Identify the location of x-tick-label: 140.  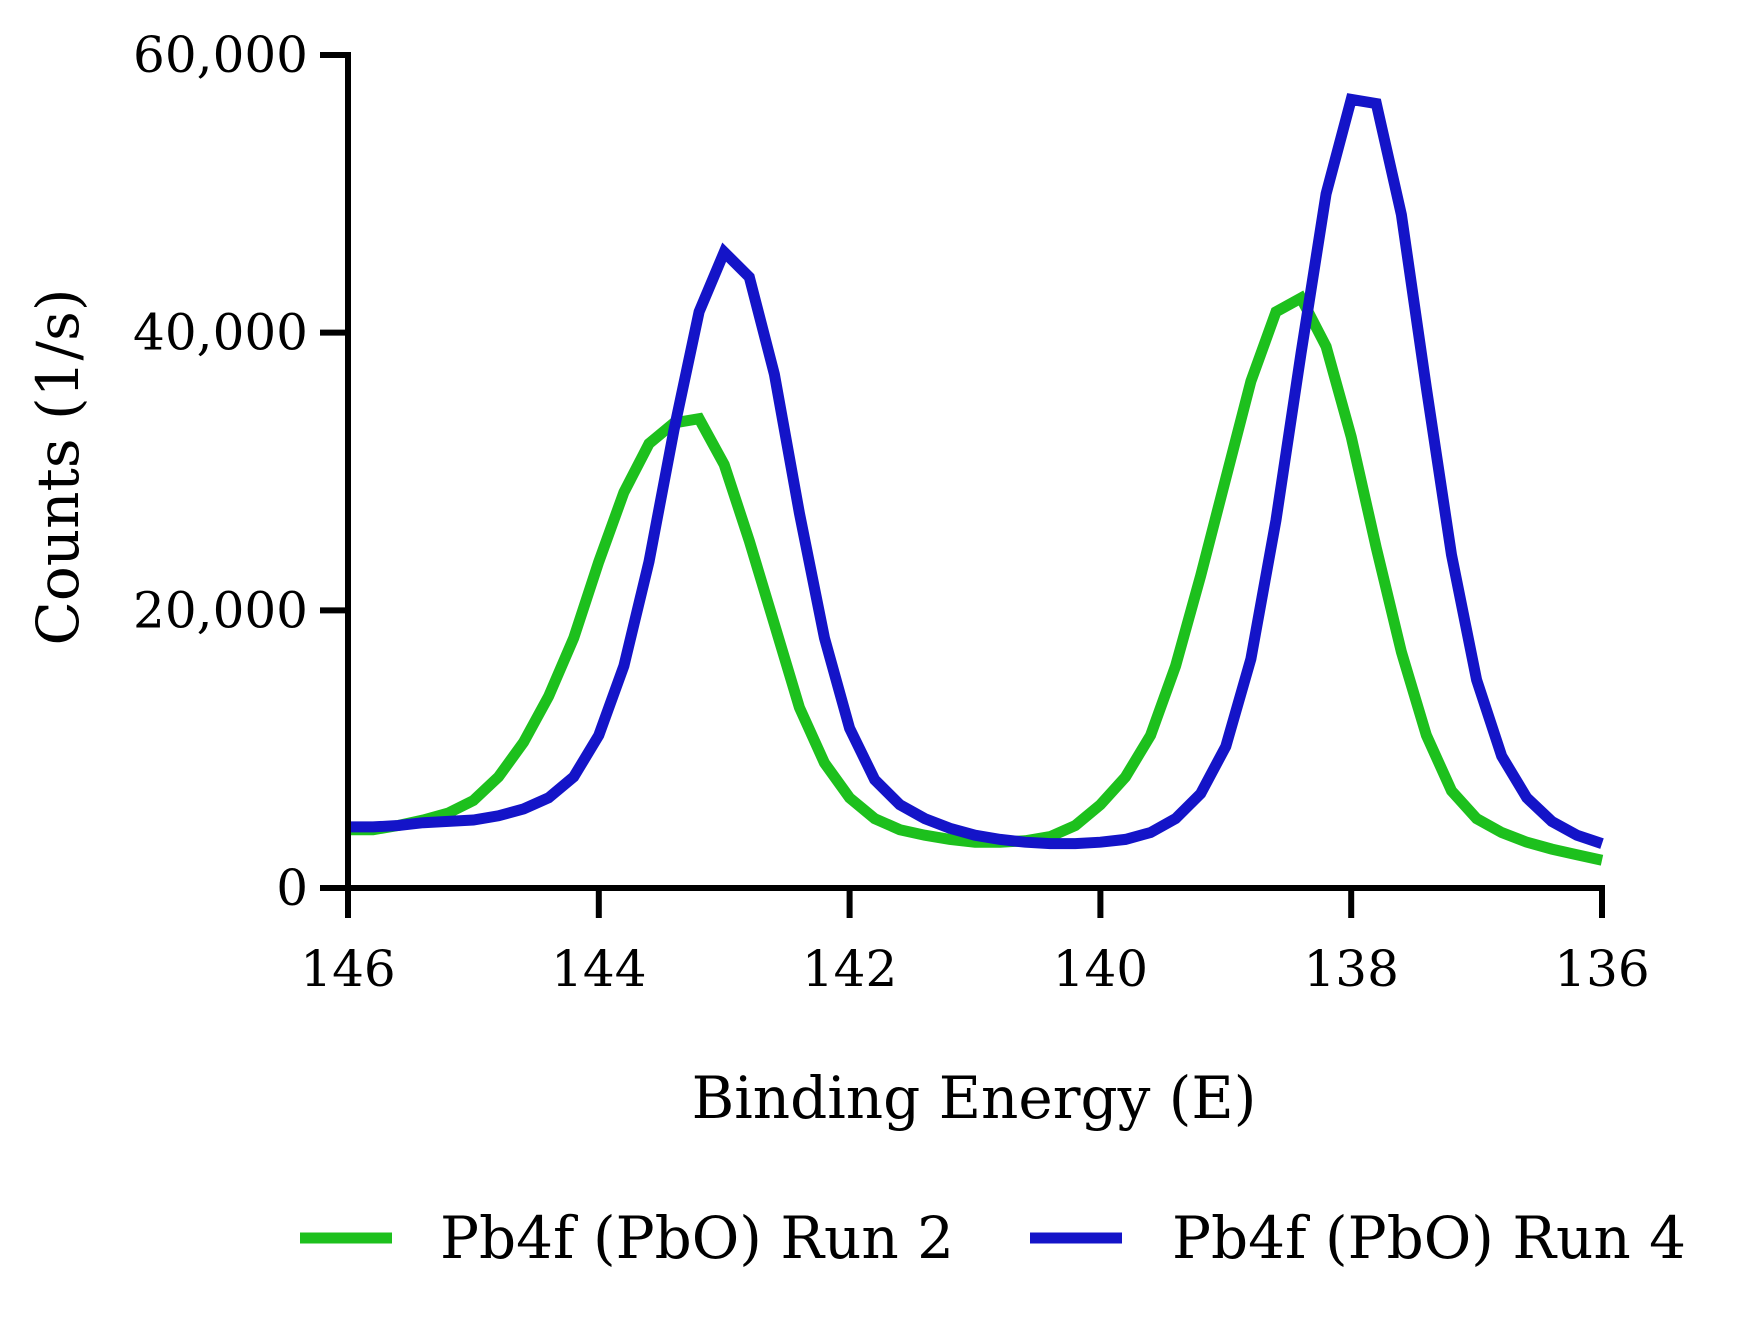
(1100, 969).